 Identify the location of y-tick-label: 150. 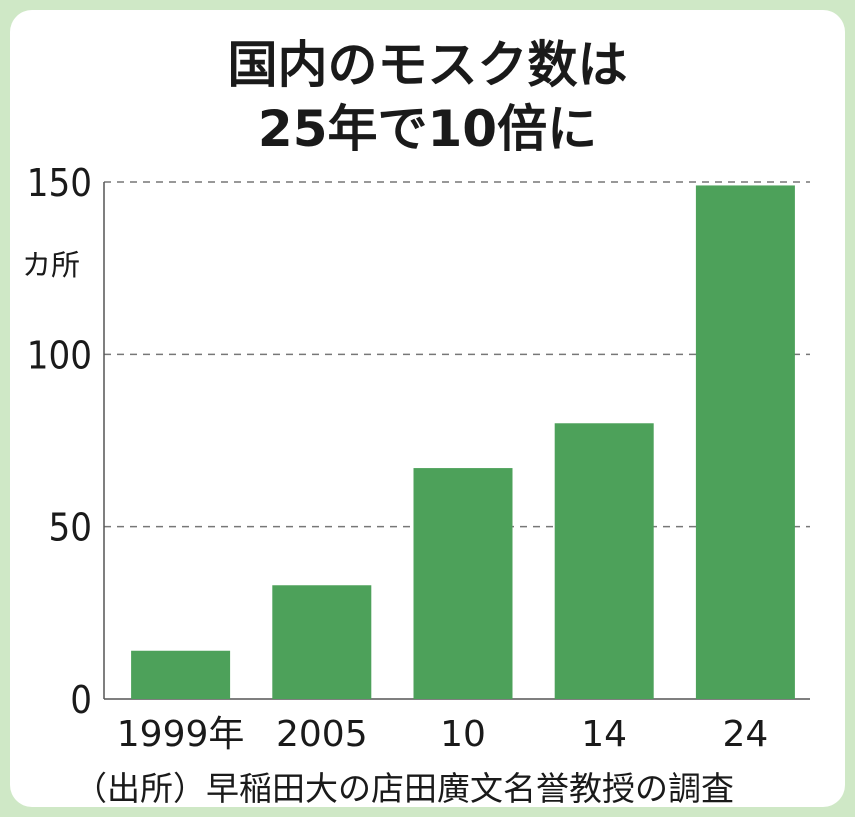
(59, 183).